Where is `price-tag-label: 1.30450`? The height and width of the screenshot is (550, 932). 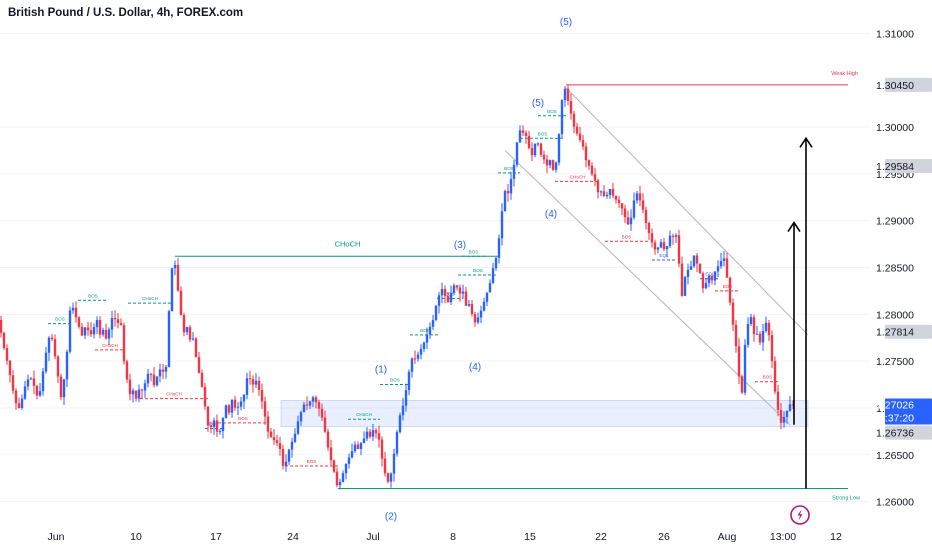
price-tag-label: 1.30450 is located at coordinates (895, 86).